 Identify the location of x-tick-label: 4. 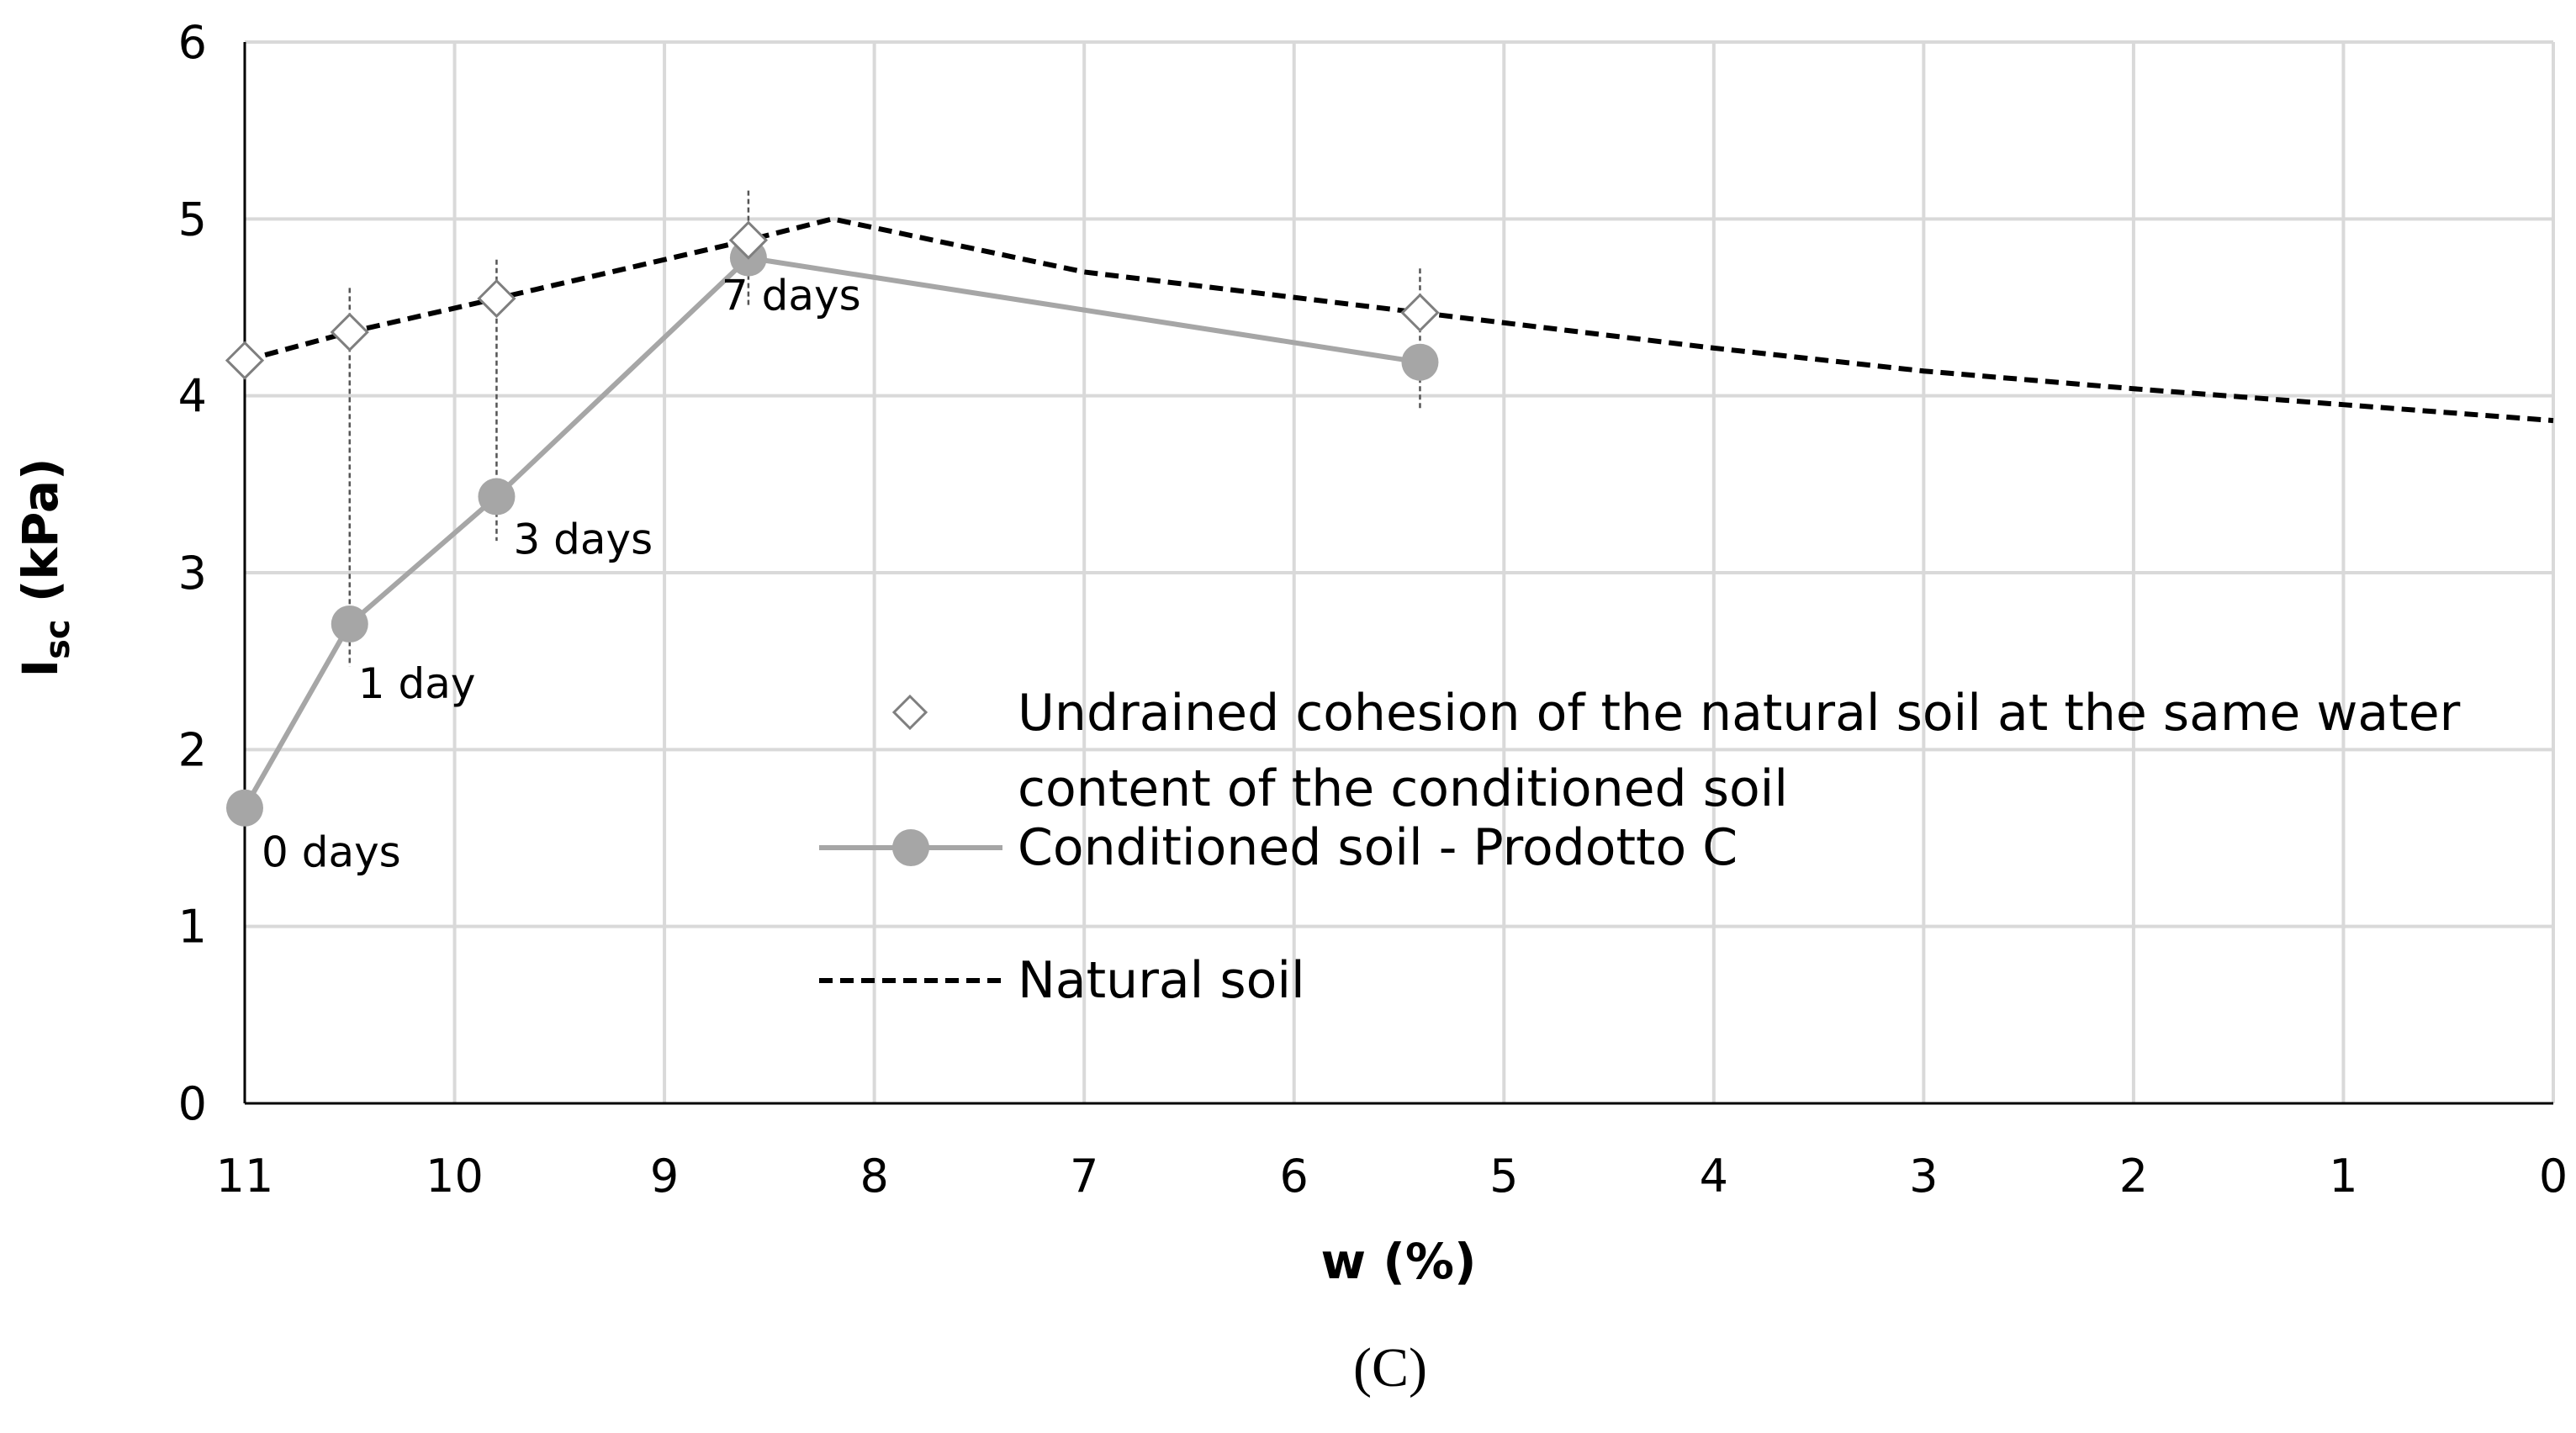
(1714, 1176).